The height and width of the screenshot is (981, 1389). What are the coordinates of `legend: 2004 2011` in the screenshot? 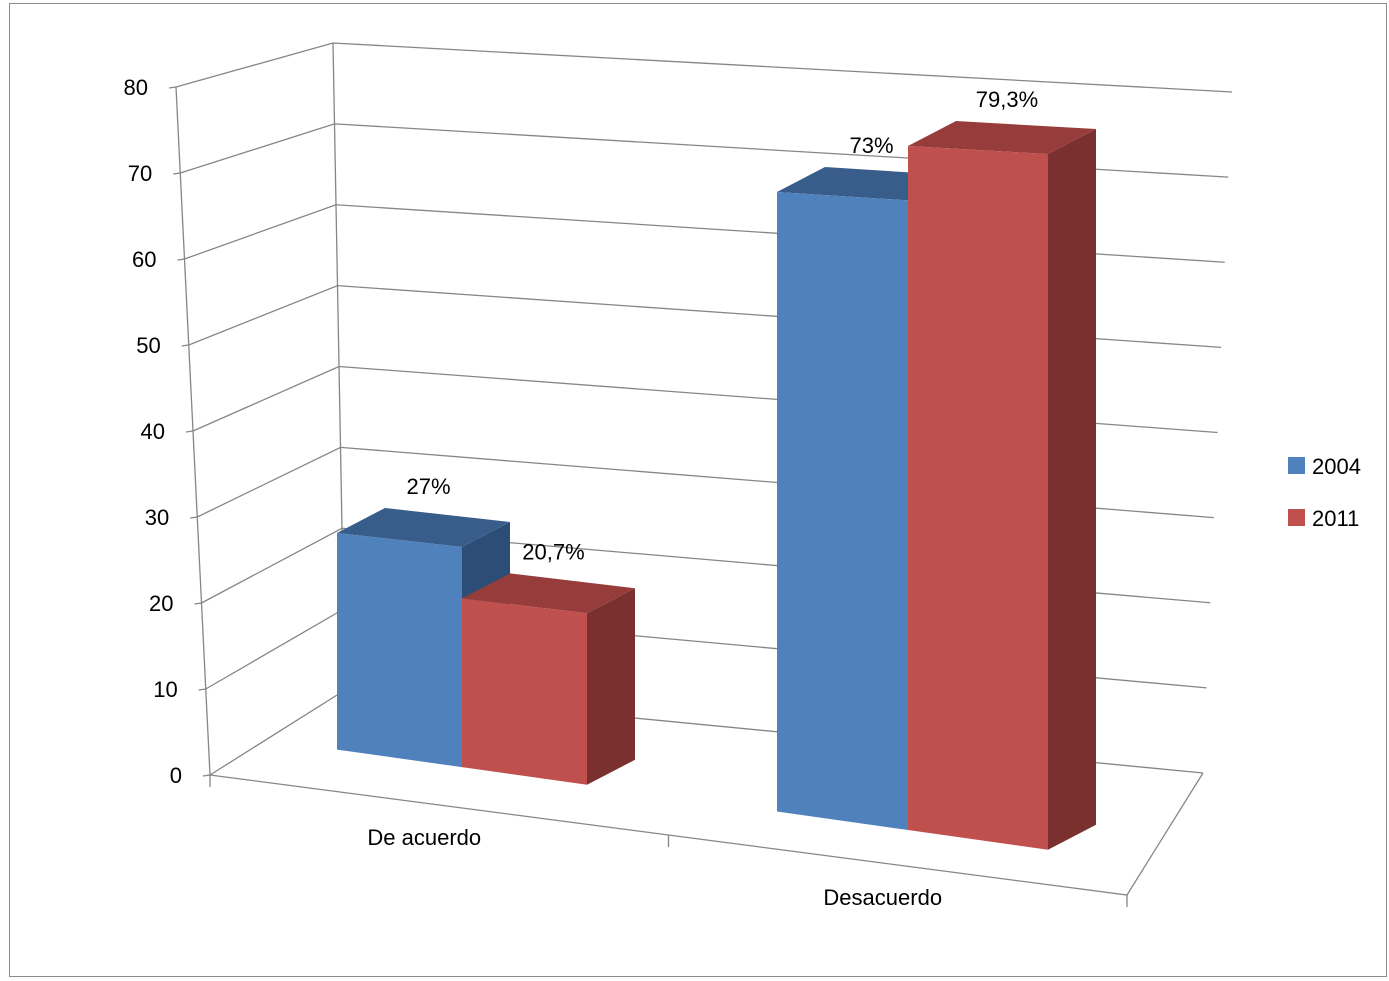 It's located at (1324, 492).